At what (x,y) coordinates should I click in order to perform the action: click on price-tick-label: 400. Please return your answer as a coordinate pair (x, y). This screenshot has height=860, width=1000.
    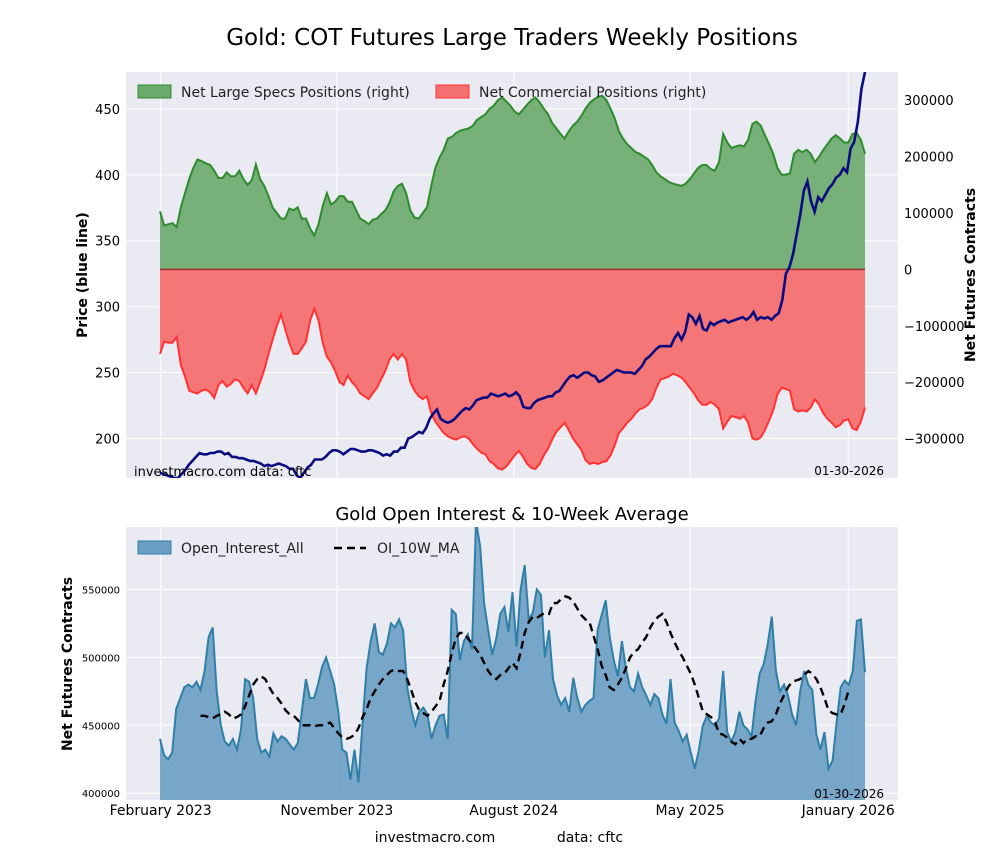
    Looking at the image, I should click on (107, 176).